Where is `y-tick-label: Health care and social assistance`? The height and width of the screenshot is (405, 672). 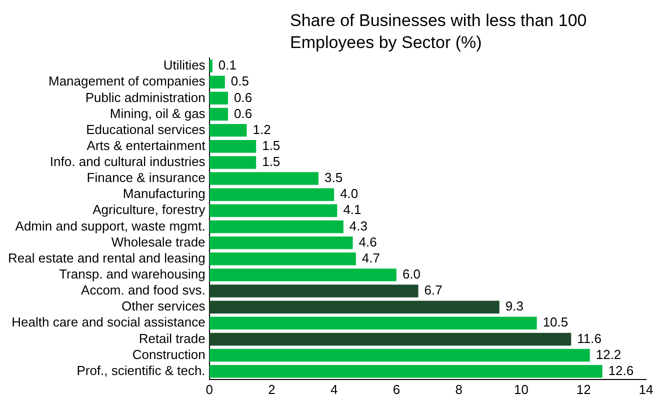 y-tick-label: Health care and social assistance is located at coordinates (109, 322).